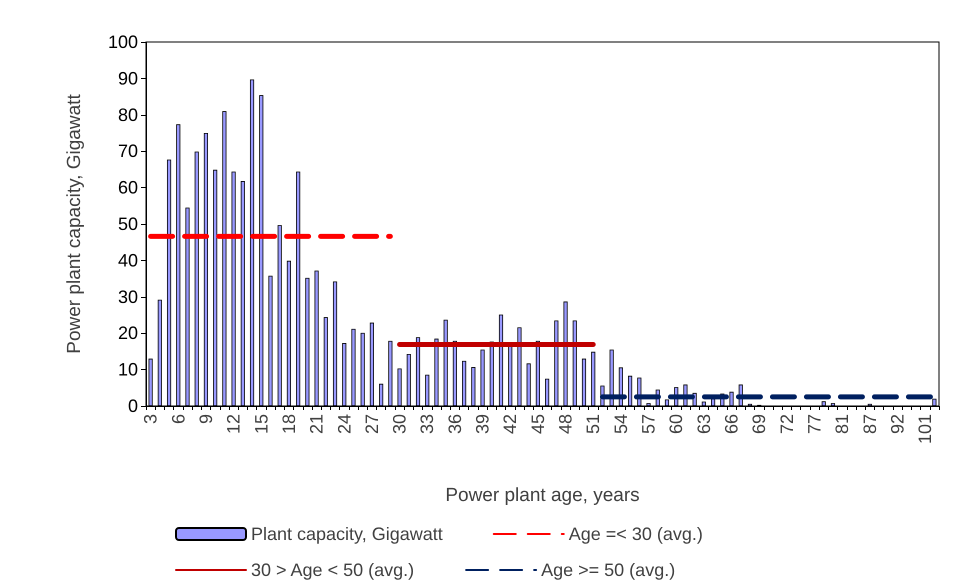 This screenshot has height=580, width=954. I want to click on x-tick-label: 77, so click(814, 424).